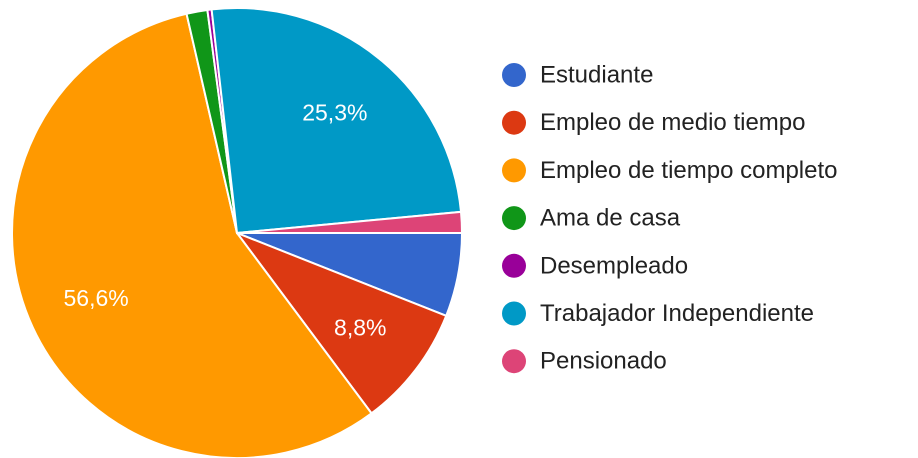 The image size is (918, 458). I want to click on legend-label: Pensionado, so click(603, 361).